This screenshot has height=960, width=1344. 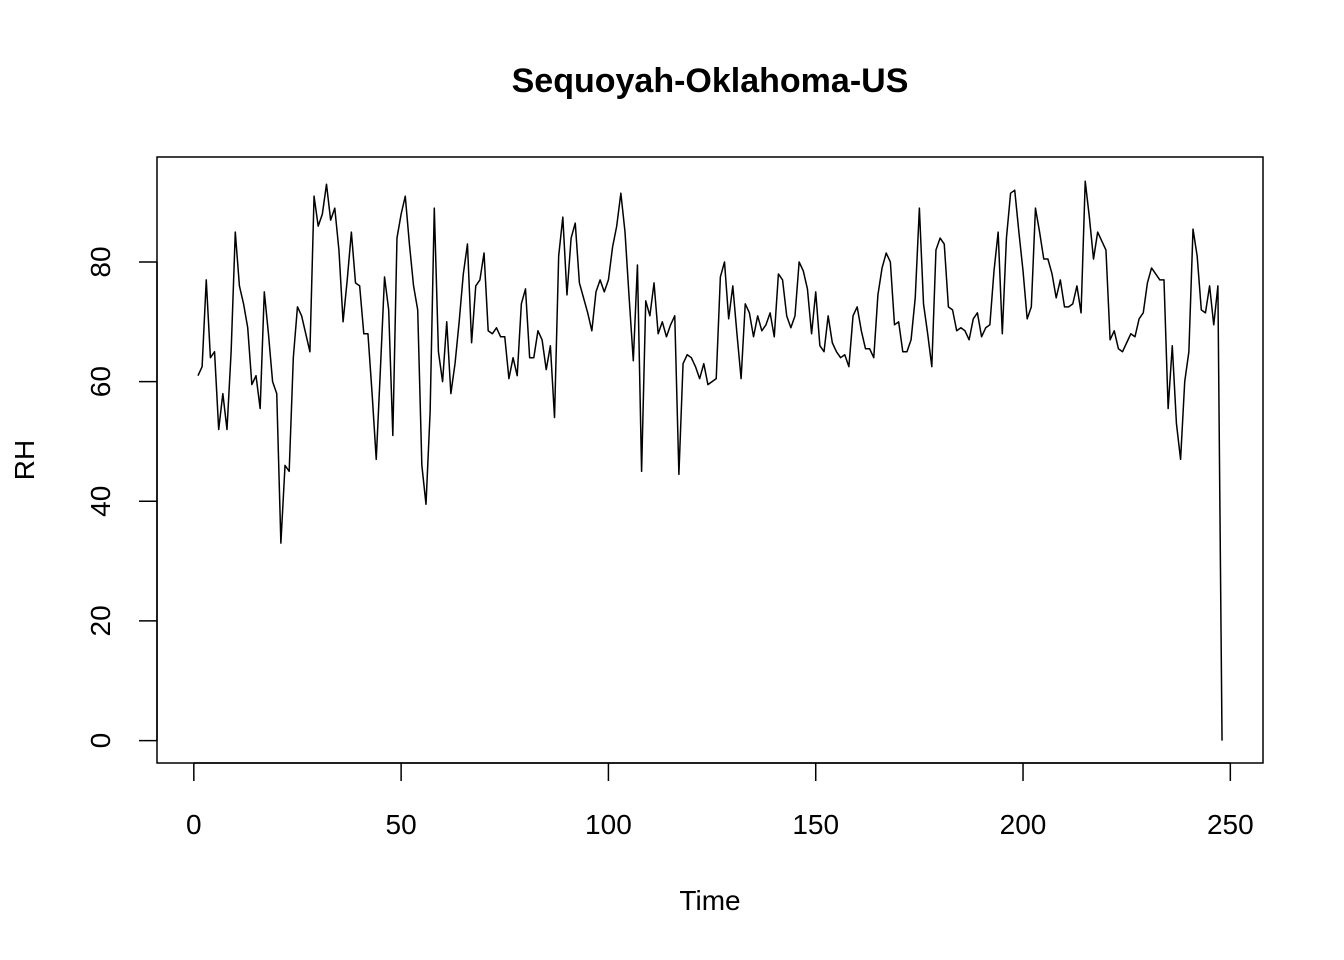 I want to click on y-tick-label: 60, so click(x=100, y=381).